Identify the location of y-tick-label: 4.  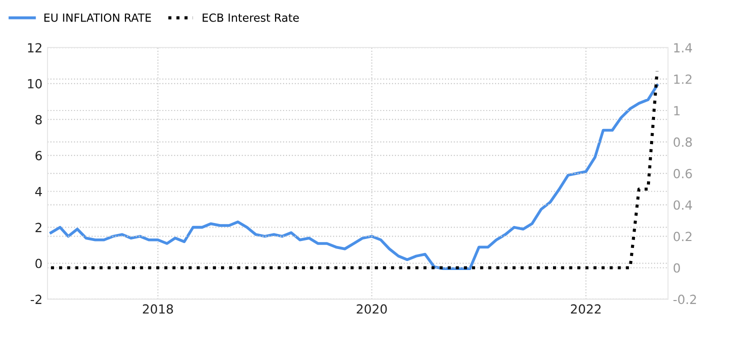
(38, 191).